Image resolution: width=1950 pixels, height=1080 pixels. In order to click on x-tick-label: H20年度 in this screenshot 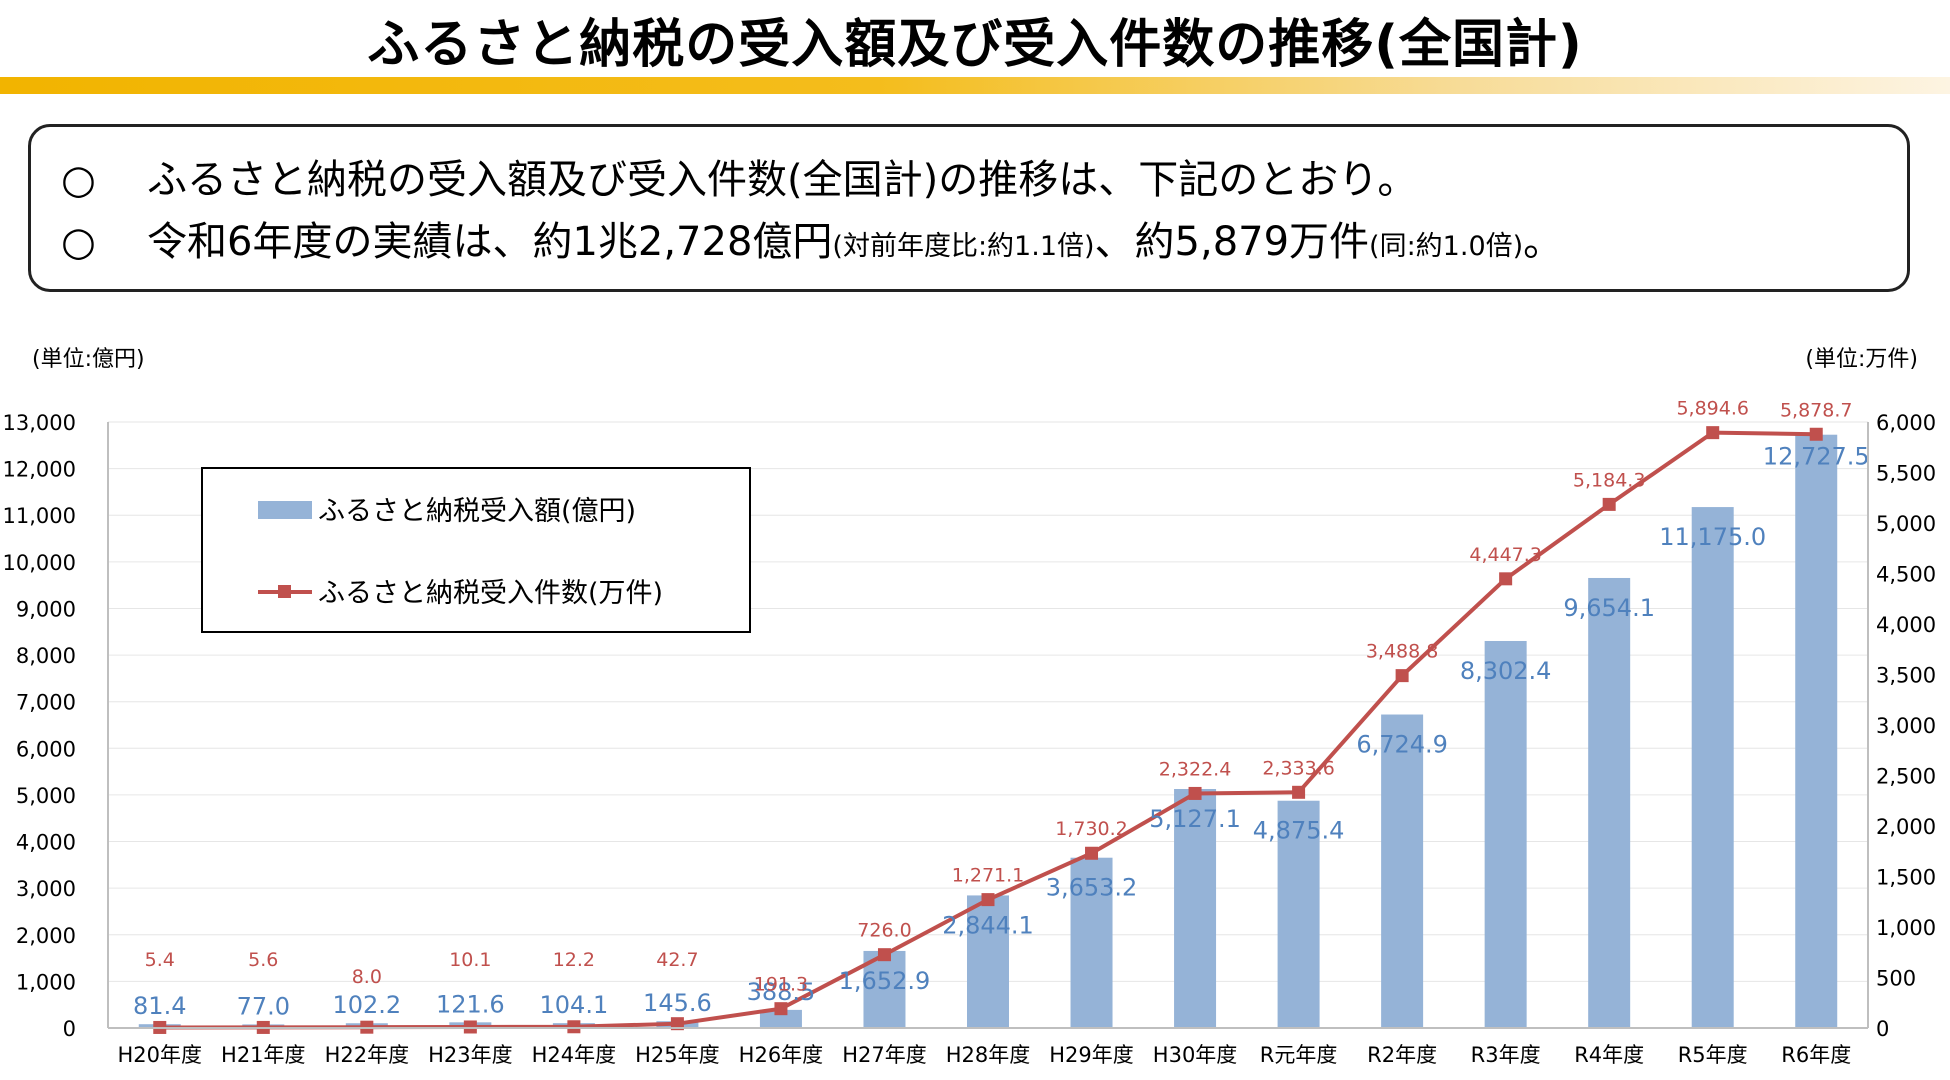, I will do `click(160, 1055)`.